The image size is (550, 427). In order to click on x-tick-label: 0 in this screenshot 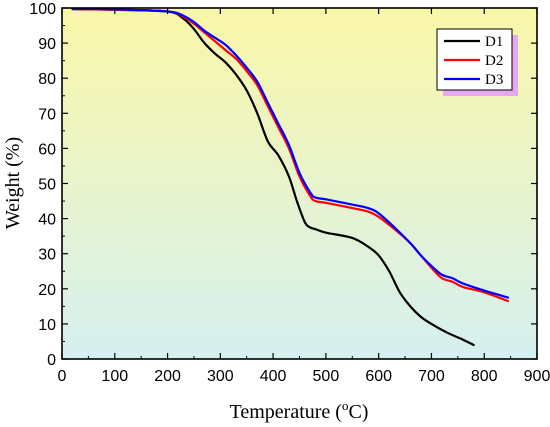, I will do `click(62, 376)`.